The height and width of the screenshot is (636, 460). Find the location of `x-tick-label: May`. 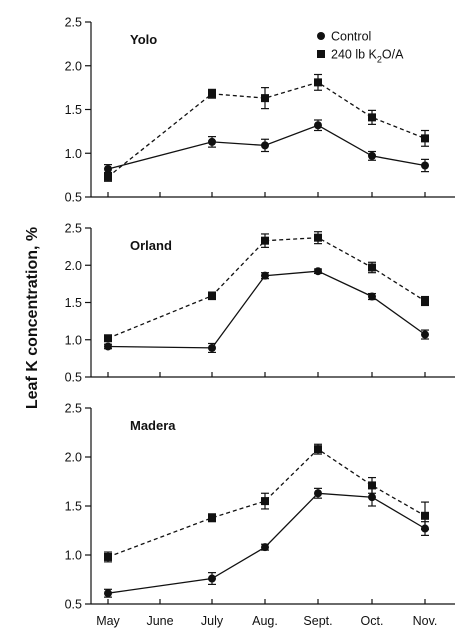

x-tick-label: May is located at coordinates (108, 621).